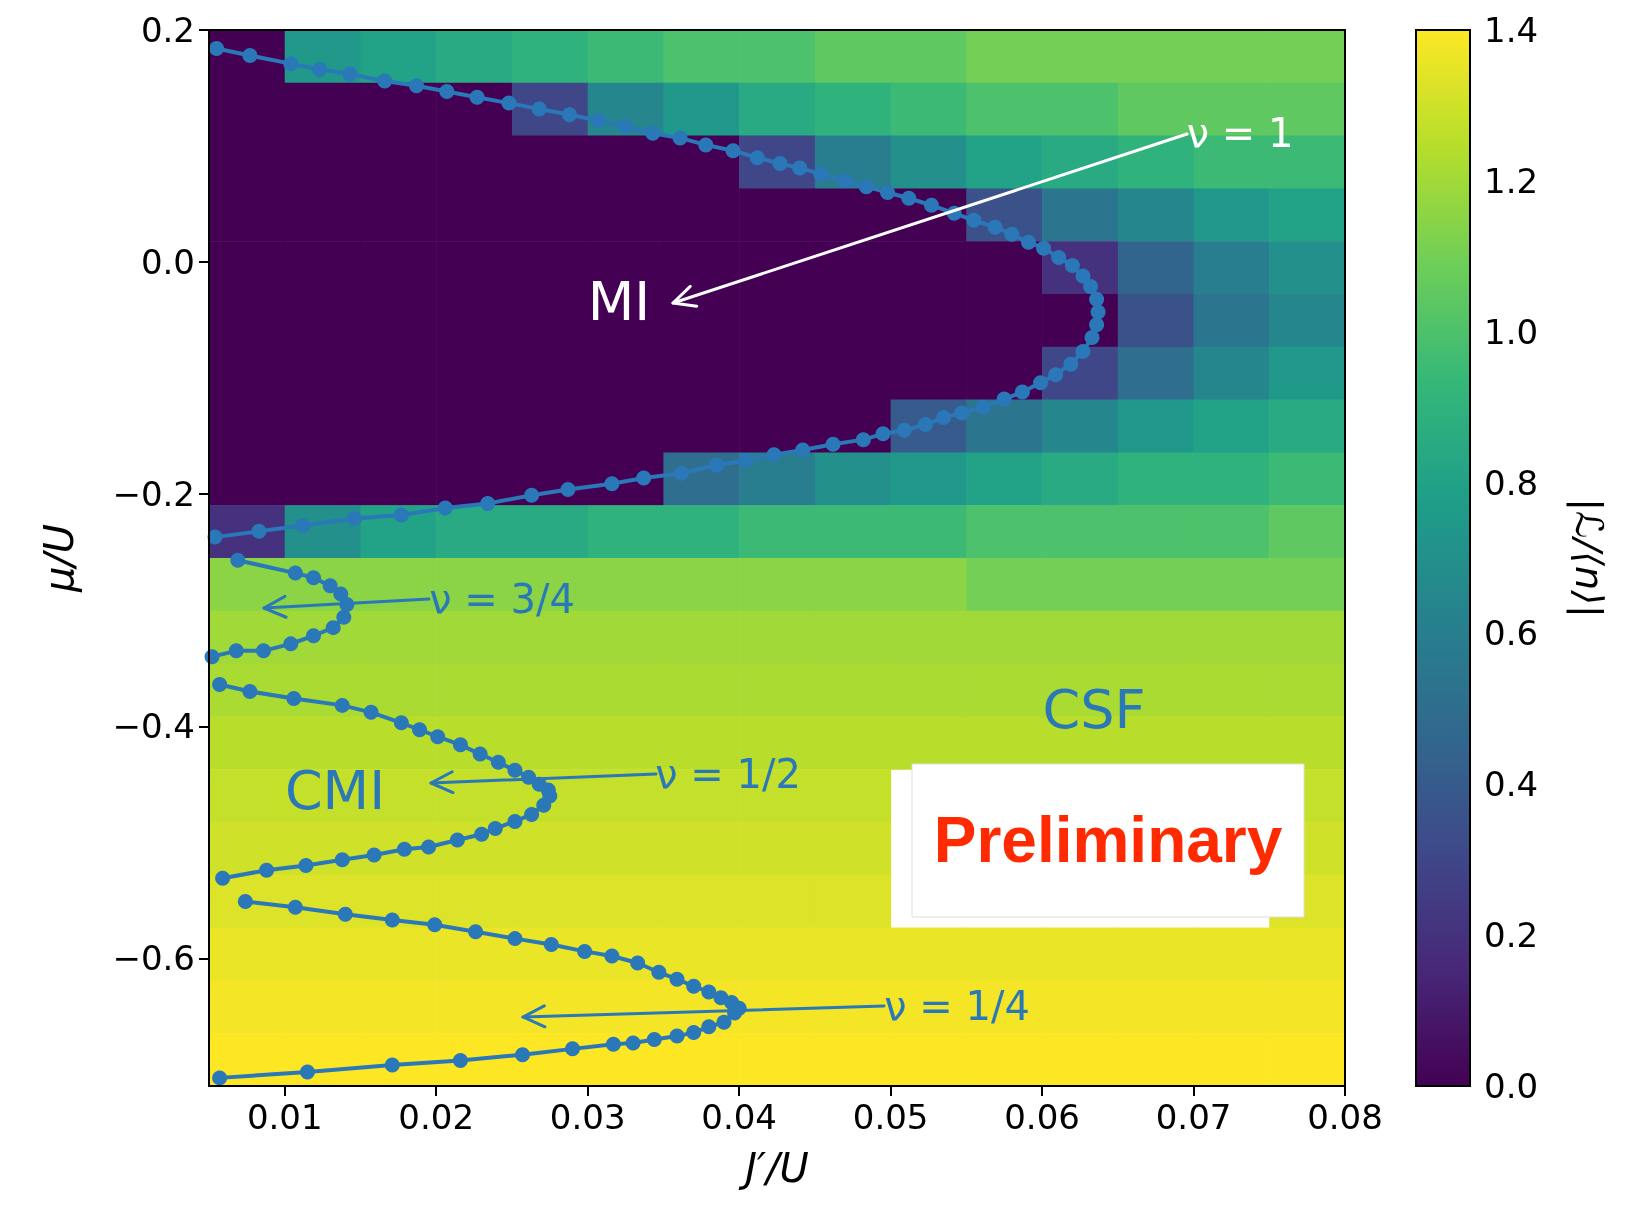 The width and height of the screenshot is (1640, 1211). I want to click on x-tick-label: 0.07, so click(1193, 1117).